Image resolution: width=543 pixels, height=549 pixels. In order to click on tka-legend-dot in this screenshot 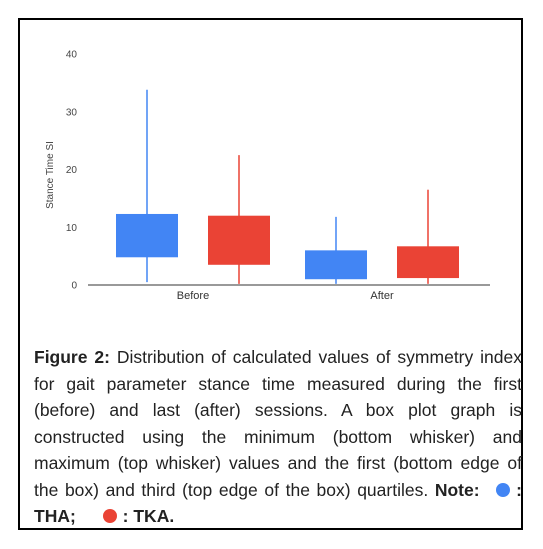, I will do `click(109, 516)`.